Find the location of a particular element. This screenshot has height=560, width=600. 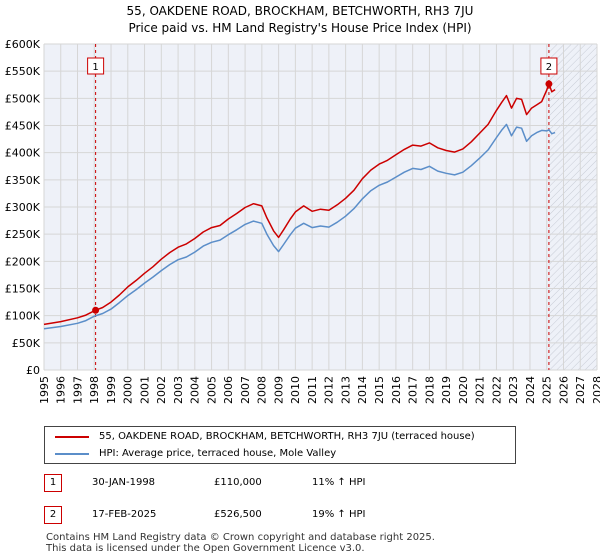

y-tick-label: £0 is located at coordinates (33, 370).